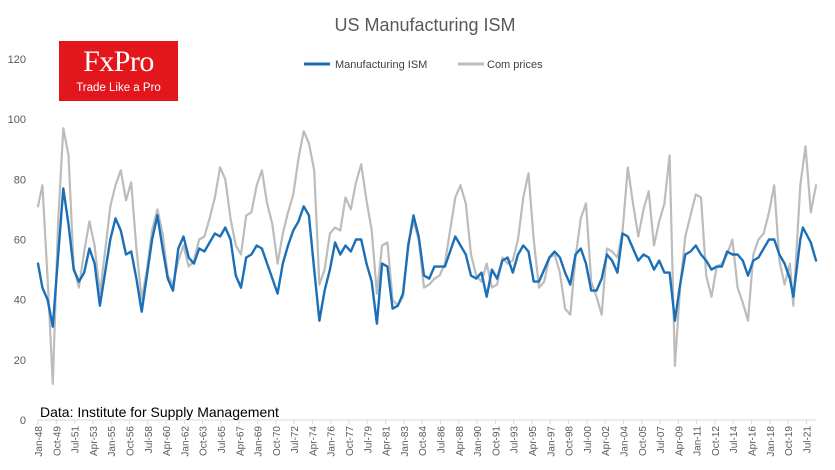 Image resolution: width=835 pixels, height=470 pixels. I want to click on x-tick-label: Apr-16, so click(753, 441).